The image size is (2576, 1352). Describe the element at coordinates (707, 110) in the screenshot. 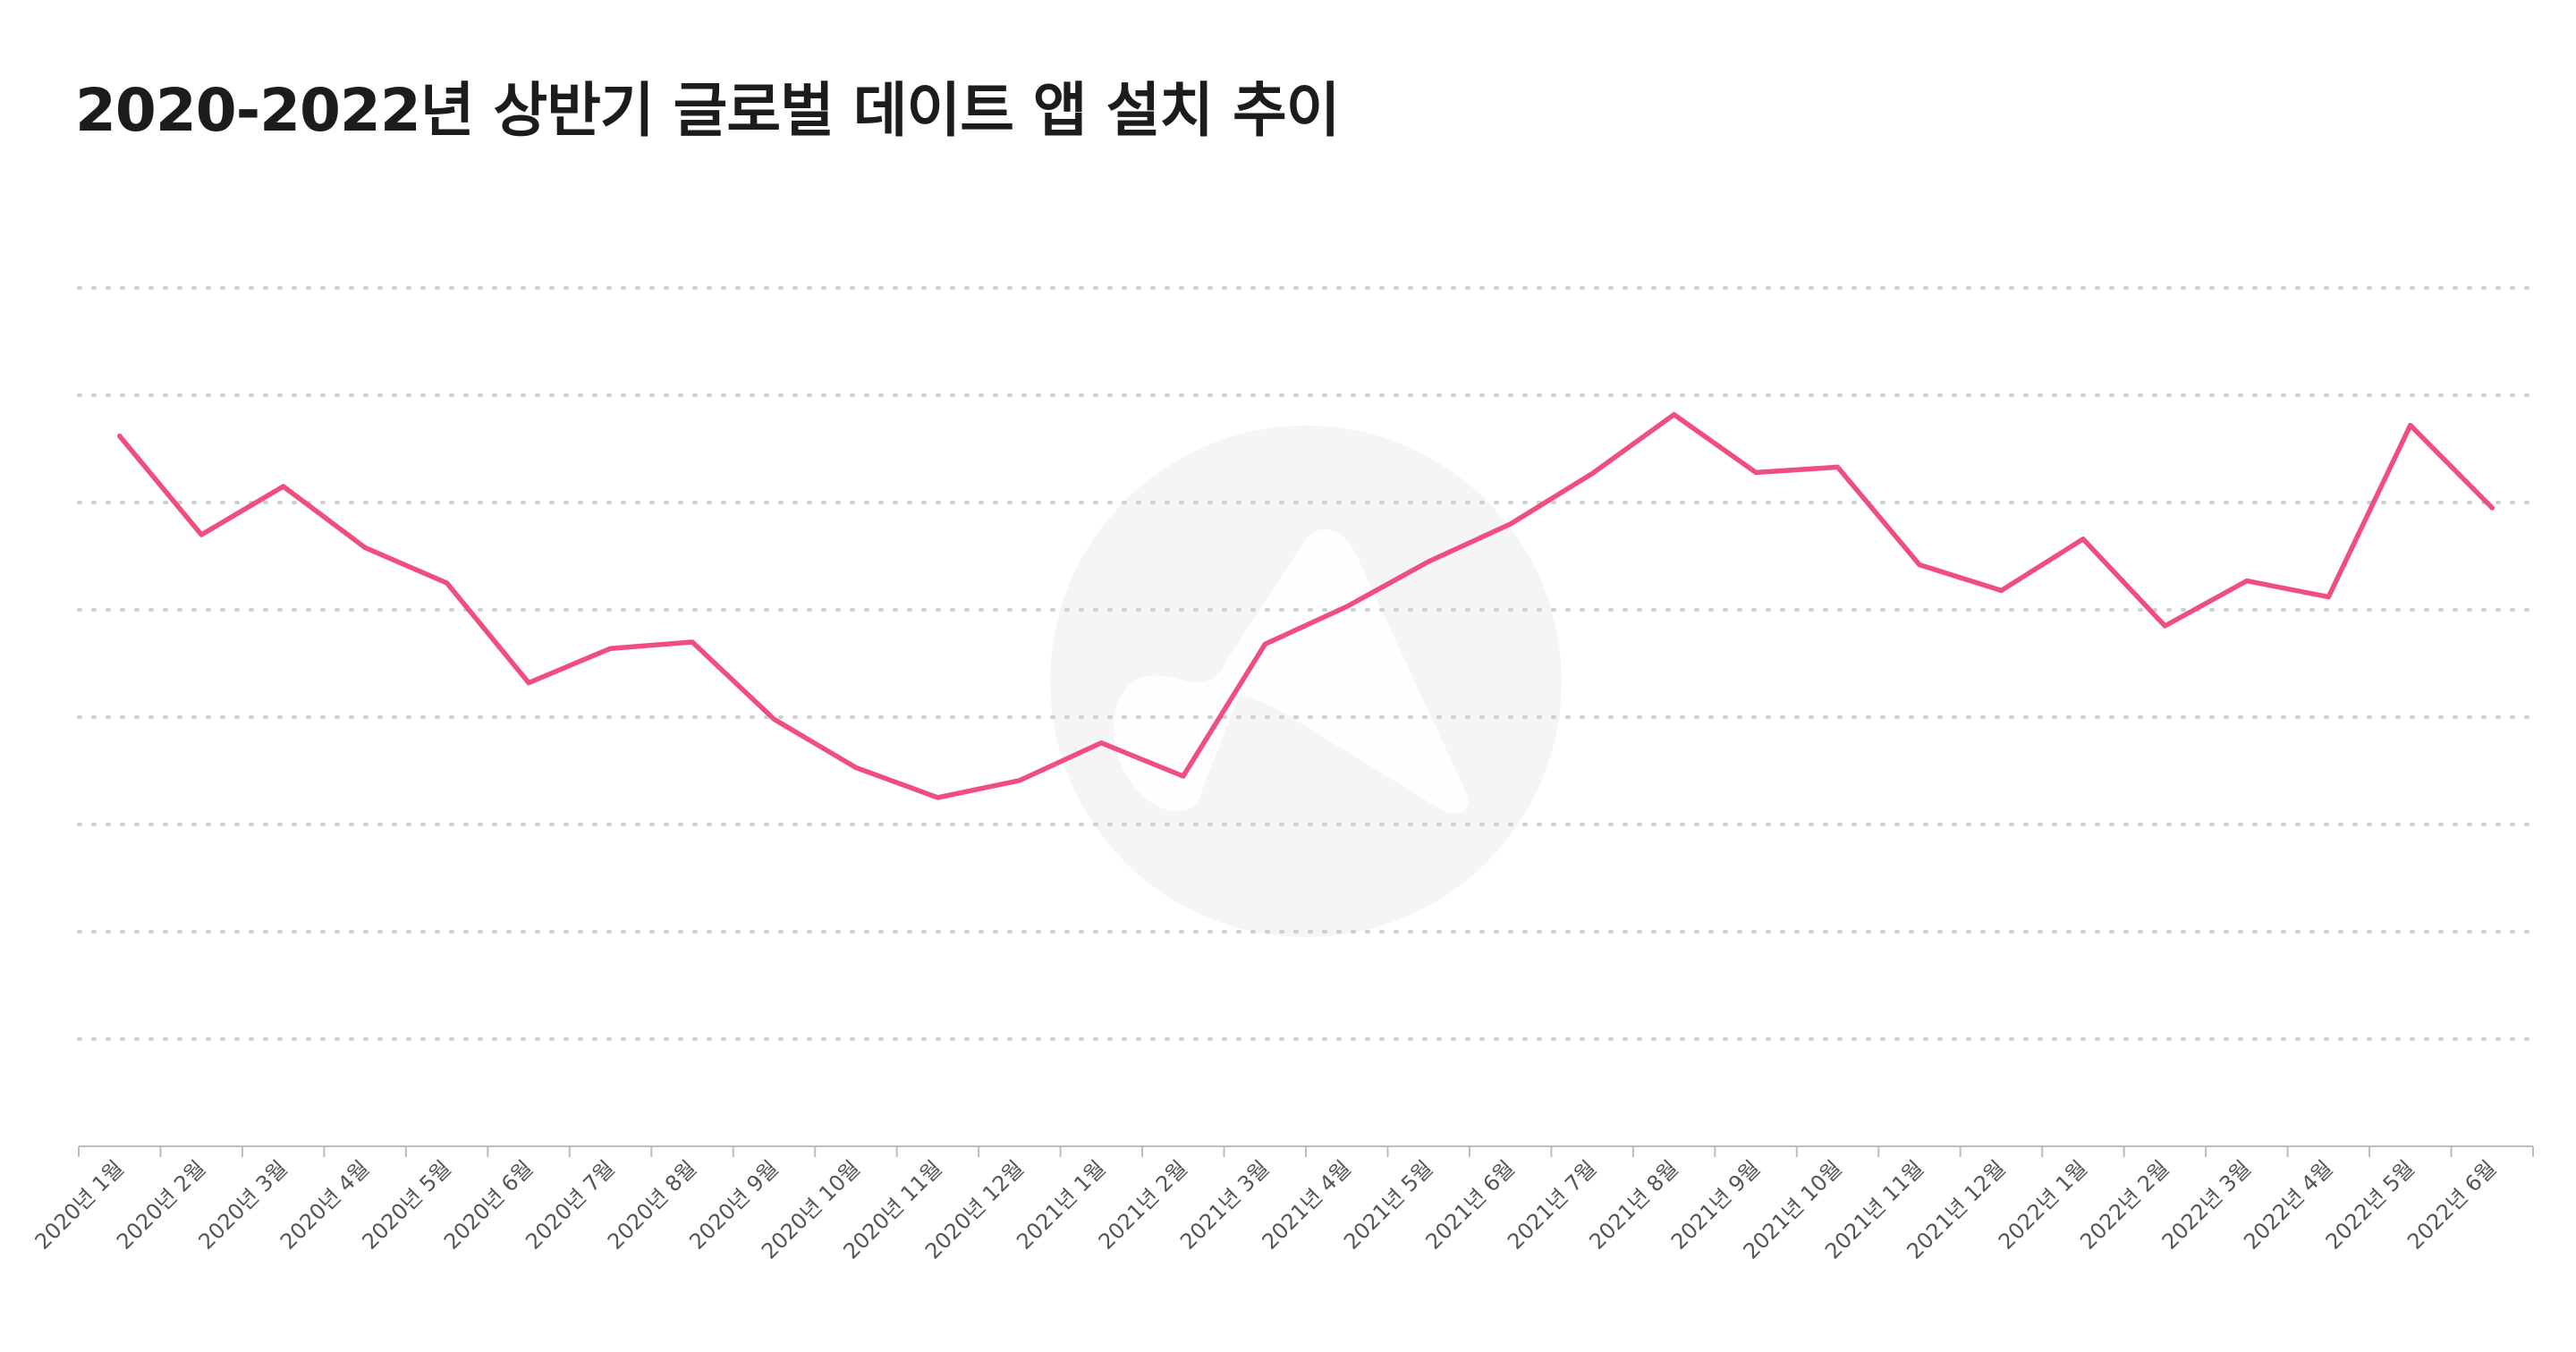

I see `chart-title: 2020-2022년 상반기 글로벌 데이트 앱 설치 추이` at that location.